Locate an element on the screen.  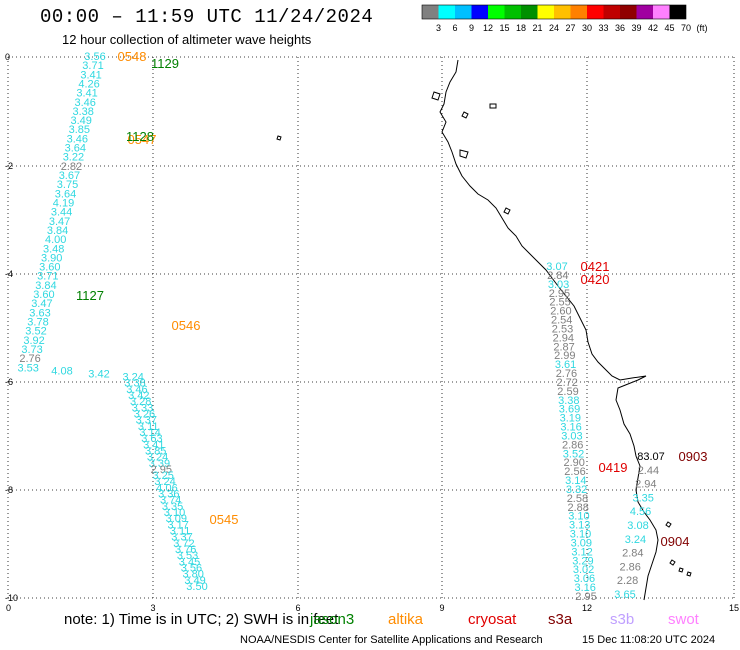
mission-s3b: s3b is located at coordinates (622, 619).